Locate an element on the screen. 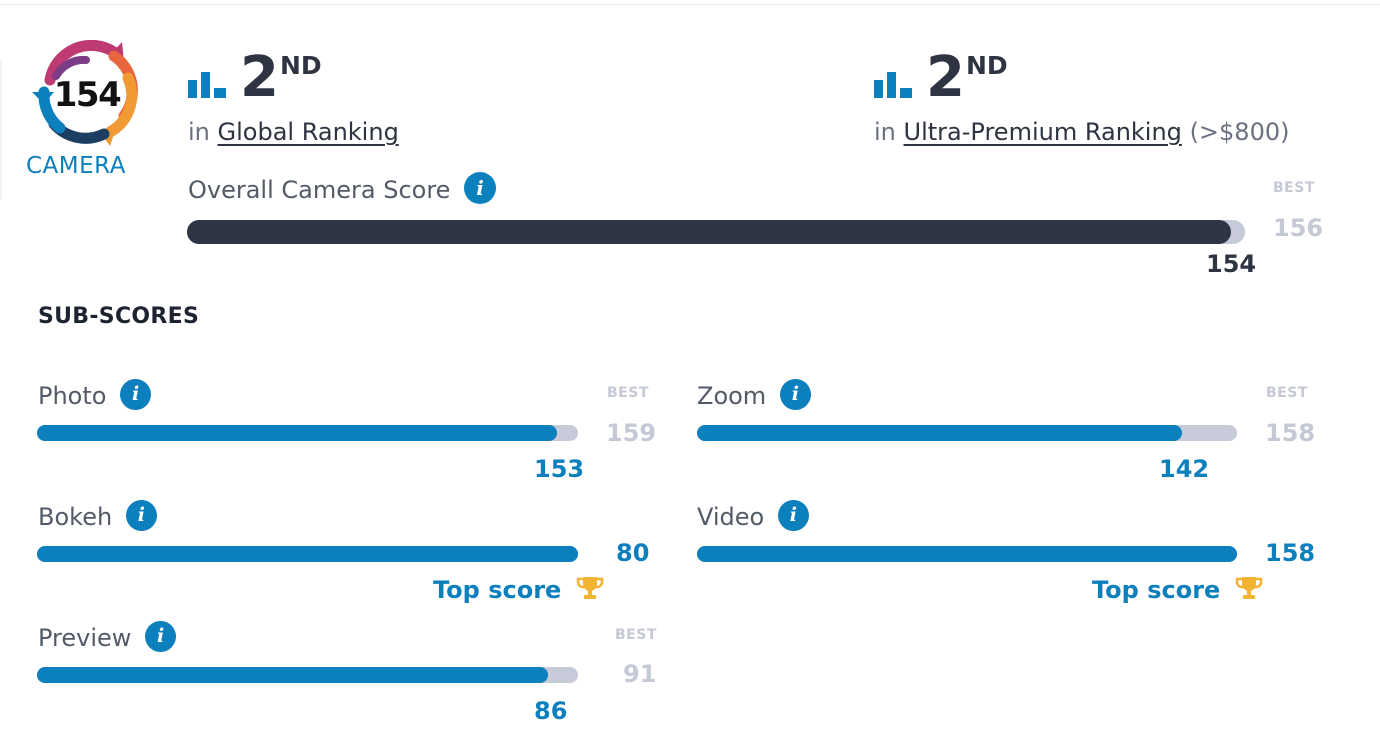  ranking-caption: in Ultra-Premium Ranking (>$800) is located at coordinates (1081, 132).